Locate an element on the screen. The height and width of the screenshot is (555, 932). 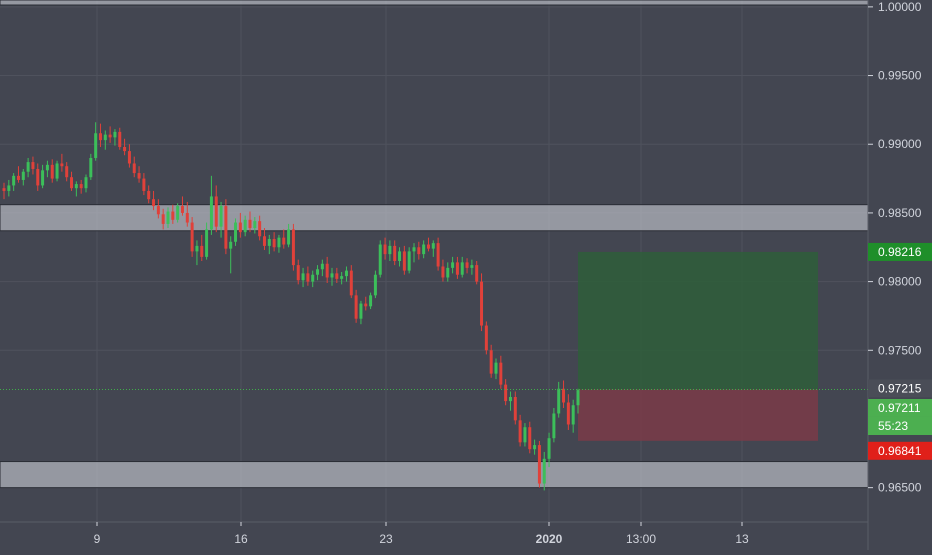
last-price-tag-text: 0.97211 is located at coordinates (899, 408).